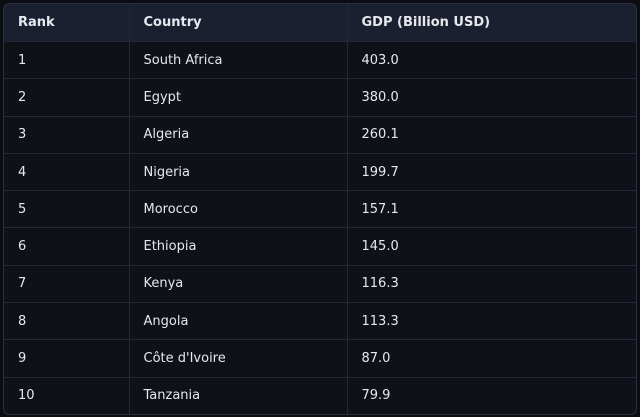 The width and height of the screenshot is (640, 417). Describe the element at coordinates (491, 358) in the screenshot. I see `table-cell: 87.0` at that location.